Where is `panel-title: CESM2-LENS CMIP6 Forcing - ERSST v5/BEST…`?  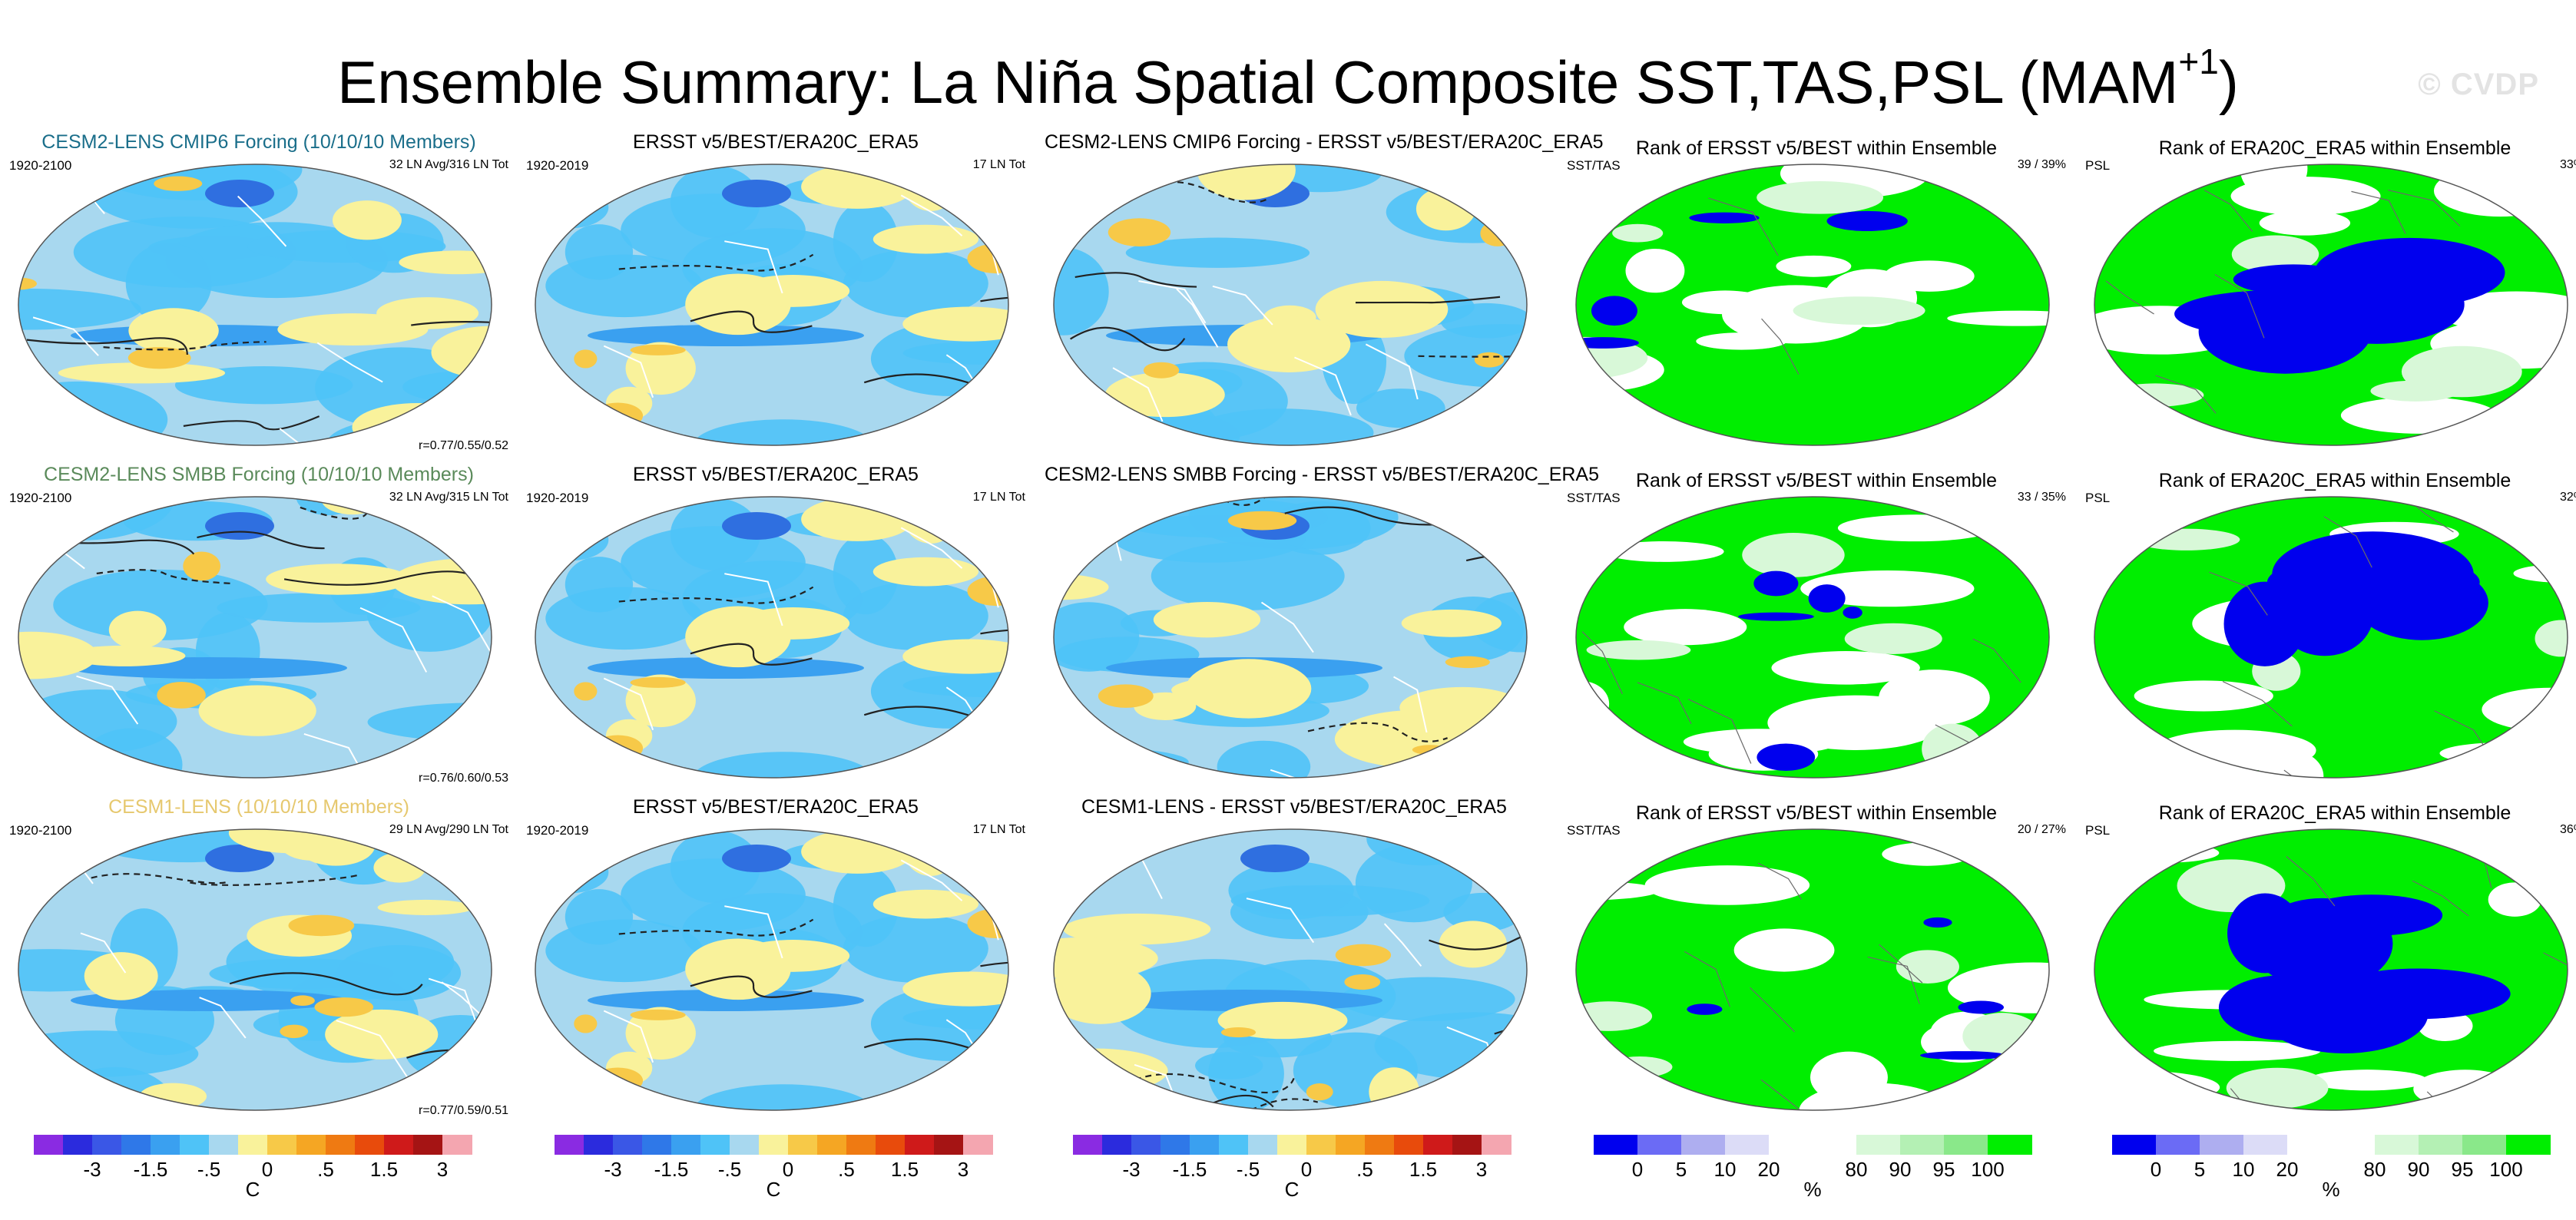
panel-title: CESM2-LENS CMIP6 Forcing - ERSST v5/BEST… is located at coordinates (1324, 142).